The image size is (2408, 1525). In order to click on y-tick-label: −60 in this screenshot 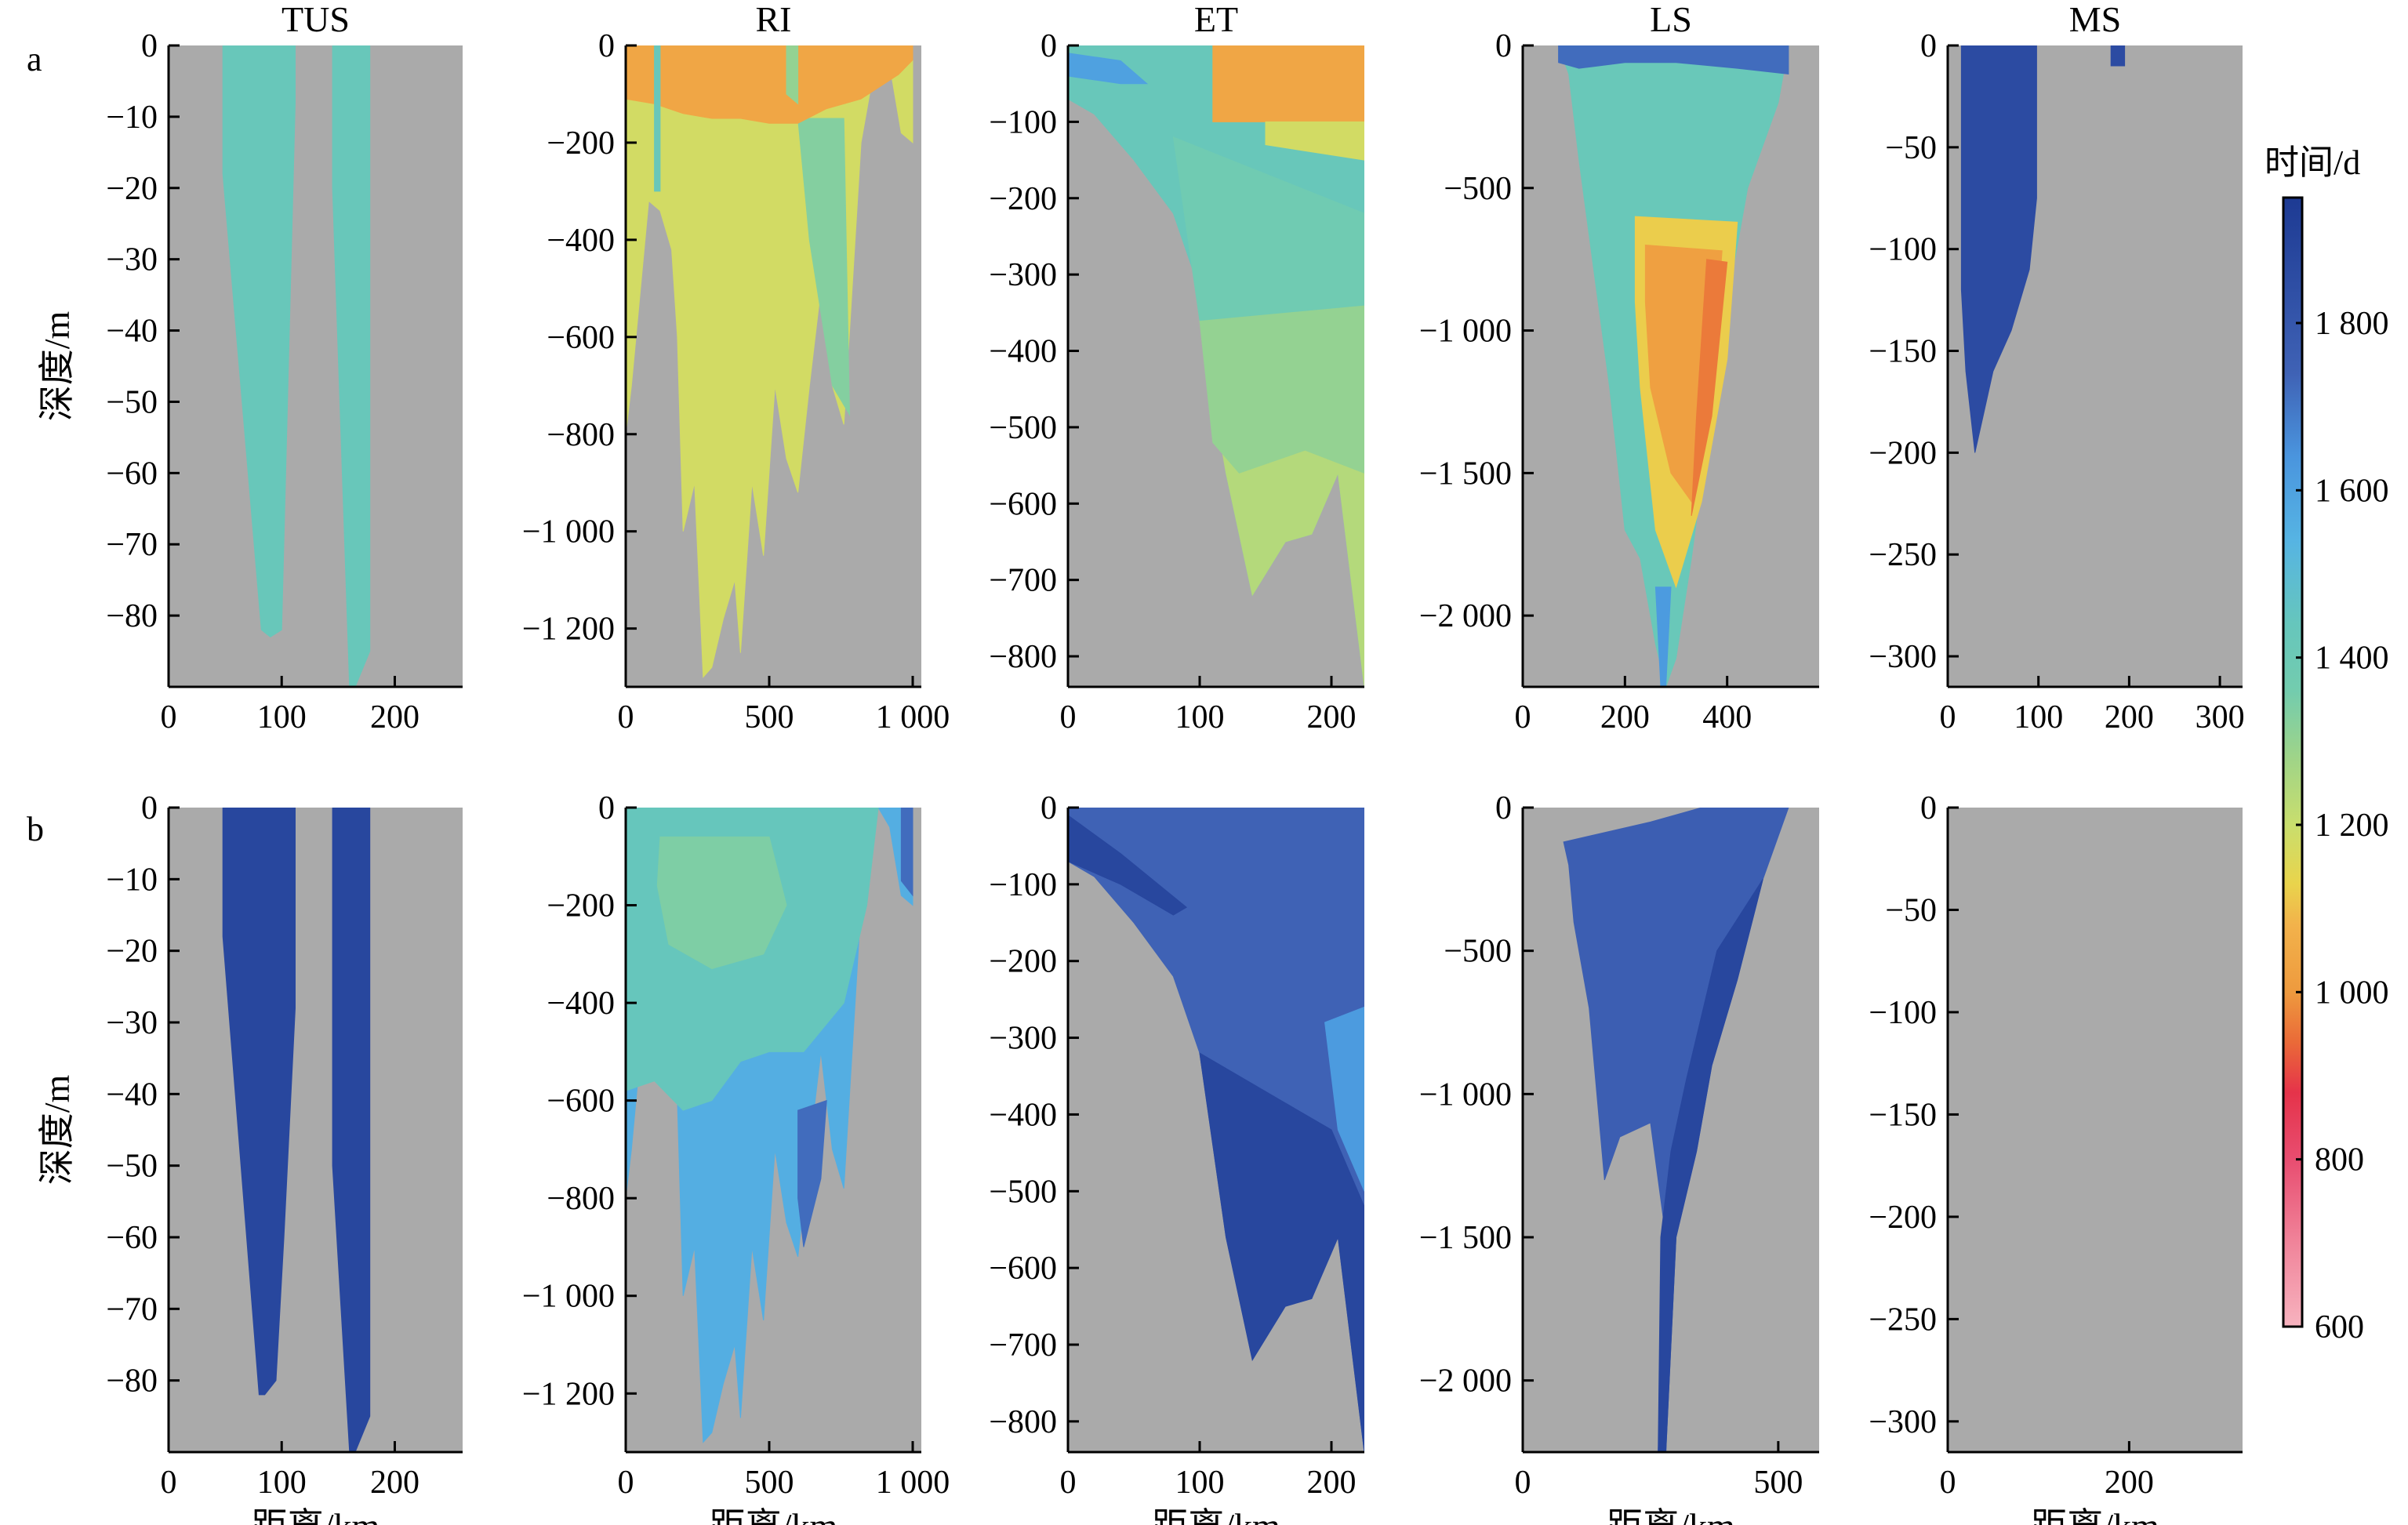, I will do `click(132, 474)`.